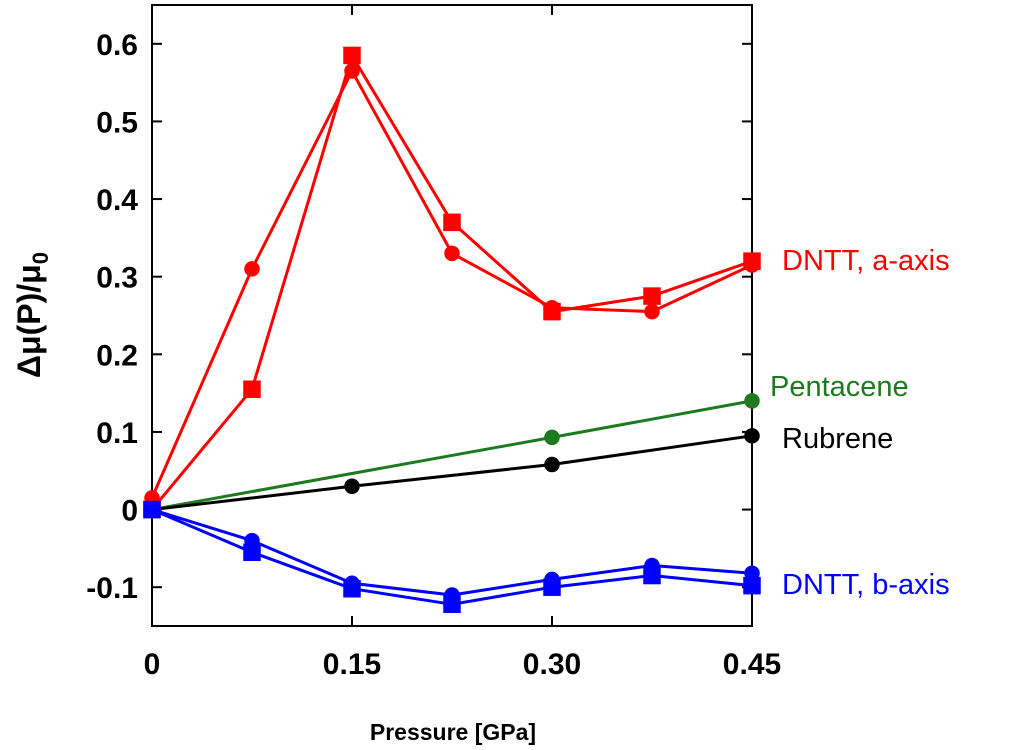 The height and width of the screenshot is (750, 1024). I want to click on y-tick-label: 0, so click(129, 511).